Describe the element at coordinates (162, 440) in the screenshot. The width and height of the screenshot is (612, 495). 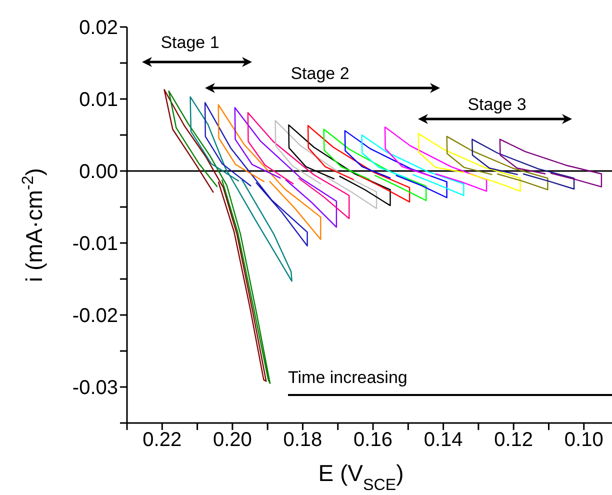
I see `x-tick-label: 0.22` at that location.